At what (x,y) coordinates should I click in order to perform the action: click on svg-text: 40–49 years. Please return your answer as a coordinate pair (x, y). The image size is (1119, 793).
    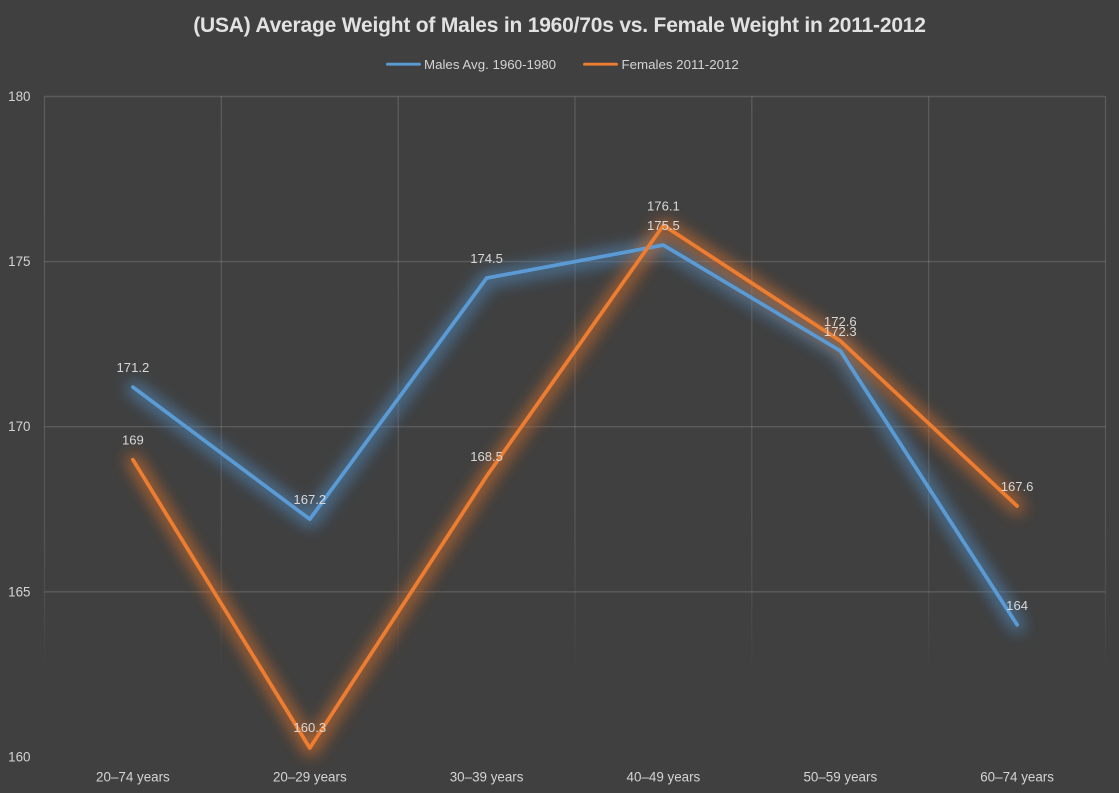
    Looking at the image, I should click on (664, 777).